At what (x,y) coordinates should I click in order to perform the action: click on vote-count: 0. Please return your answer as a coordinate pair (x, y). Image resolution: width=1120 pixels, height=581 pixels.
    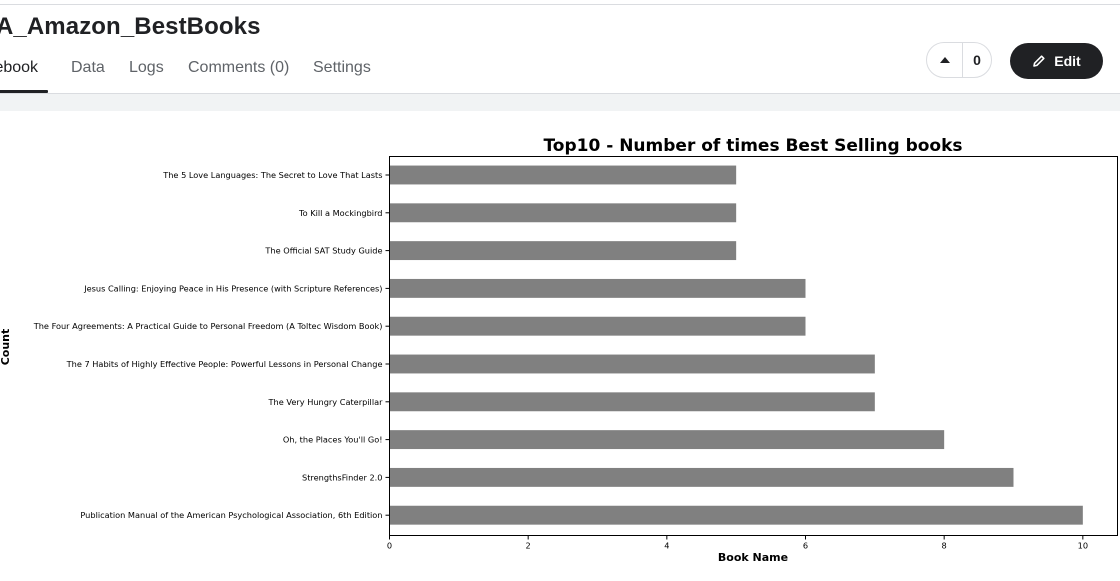
    Looking at the image, I should click on (977, 60).